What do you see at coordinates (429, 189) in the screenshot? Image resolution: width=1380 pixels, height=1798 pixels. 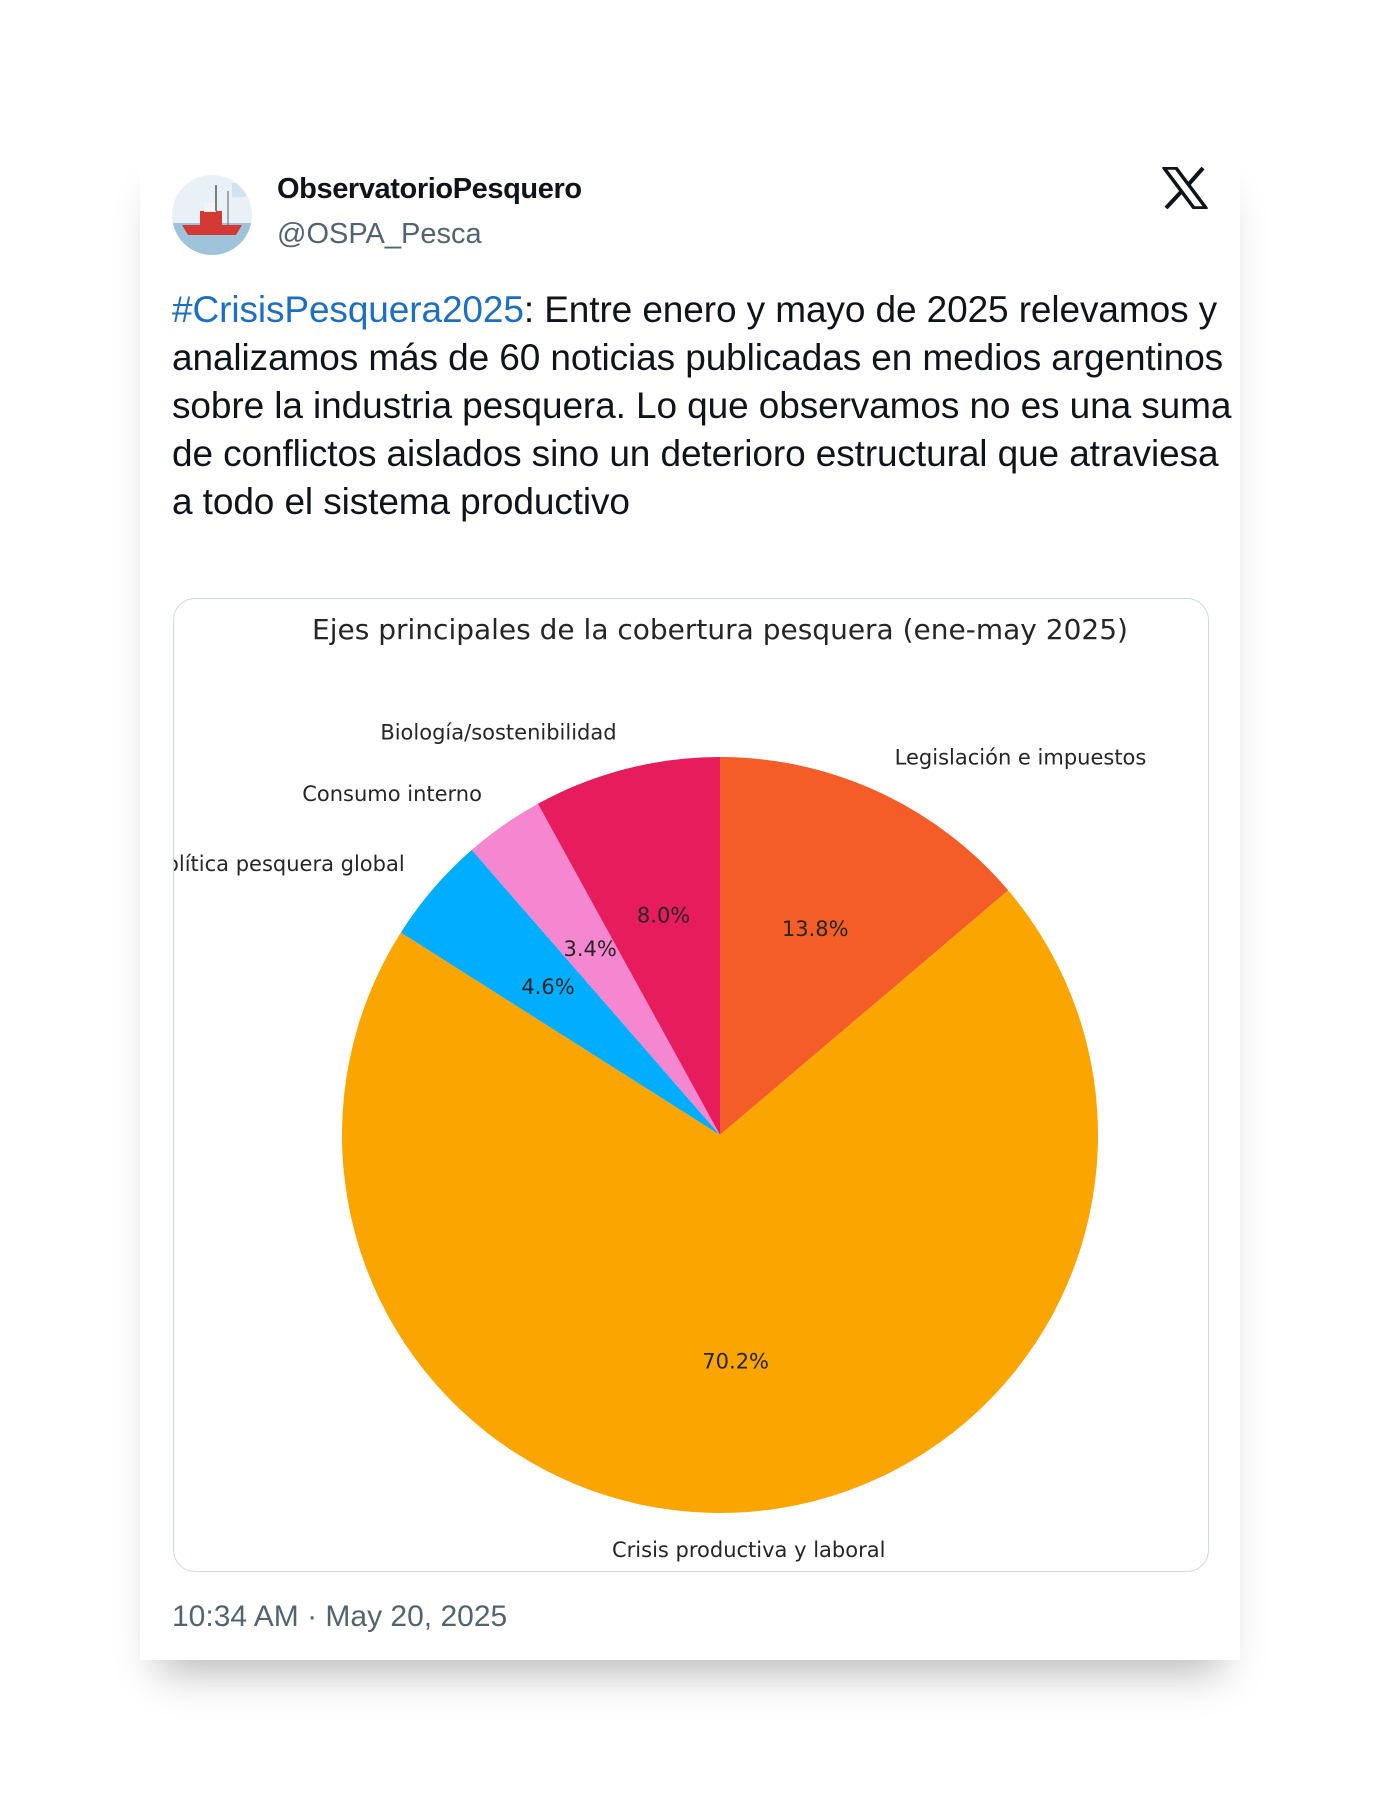 I see `display-name: ObservatorioPesquero` at bounding box center [429, 189].